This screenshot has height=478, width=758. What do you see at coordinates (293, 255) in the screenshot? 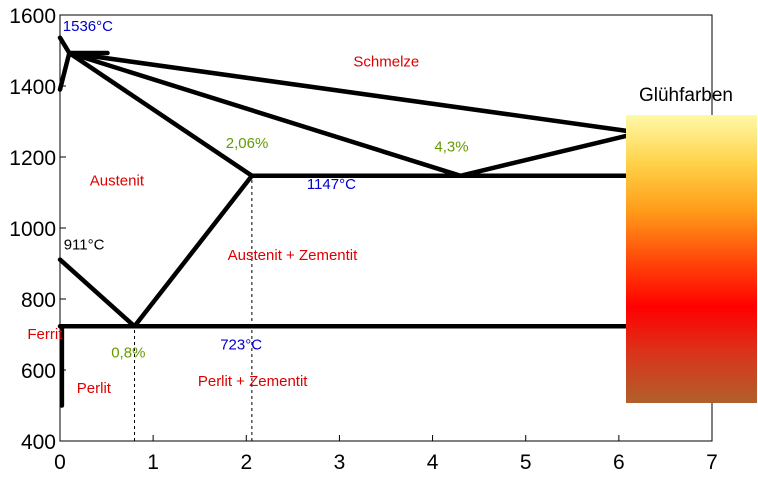
I see `annotation-label: Austenit + Zementit` at bounding box center [293, 255].